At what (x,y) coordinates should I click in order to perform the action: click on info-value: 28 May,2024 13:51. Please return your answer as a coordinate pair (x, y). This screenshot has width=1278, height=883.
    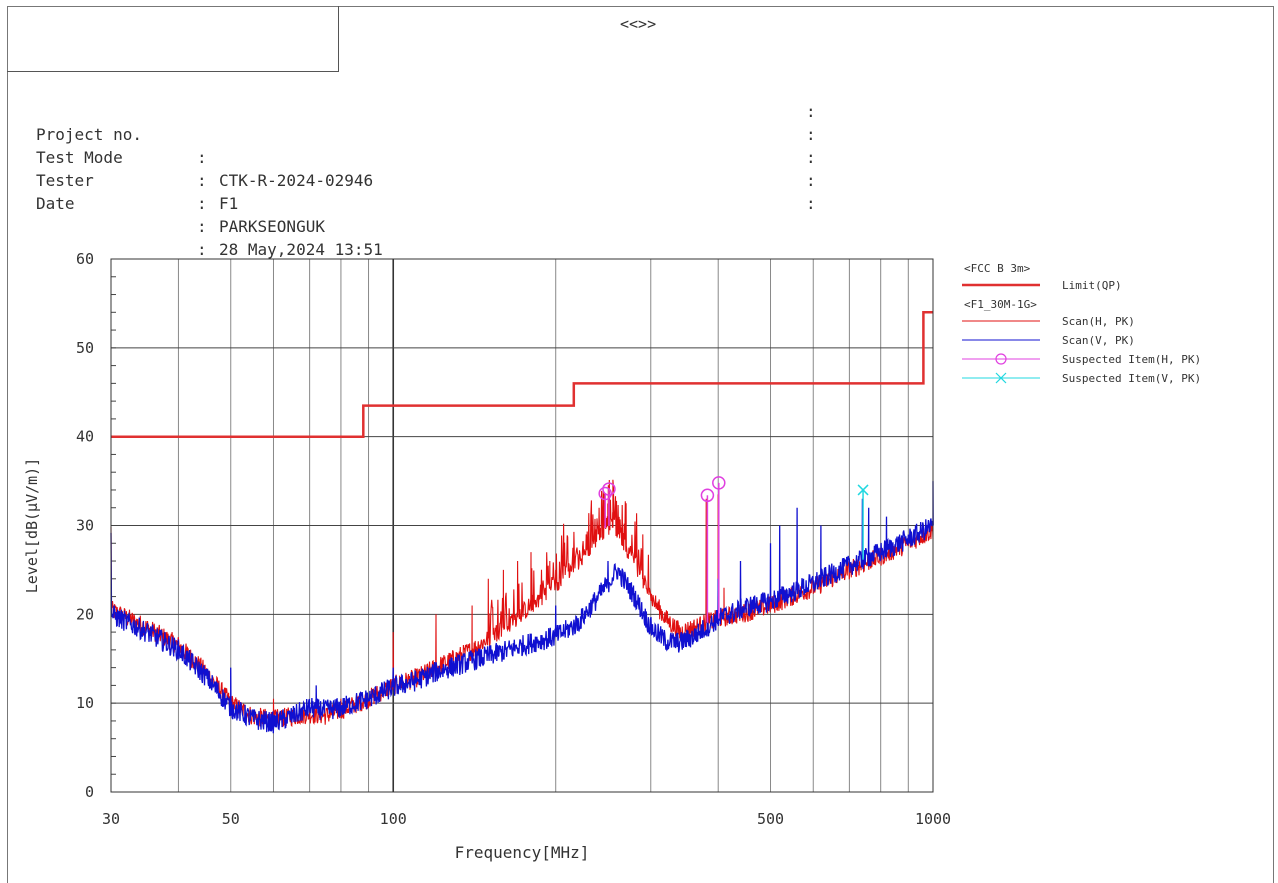
    Looking at the image, I should click on (301, 249).